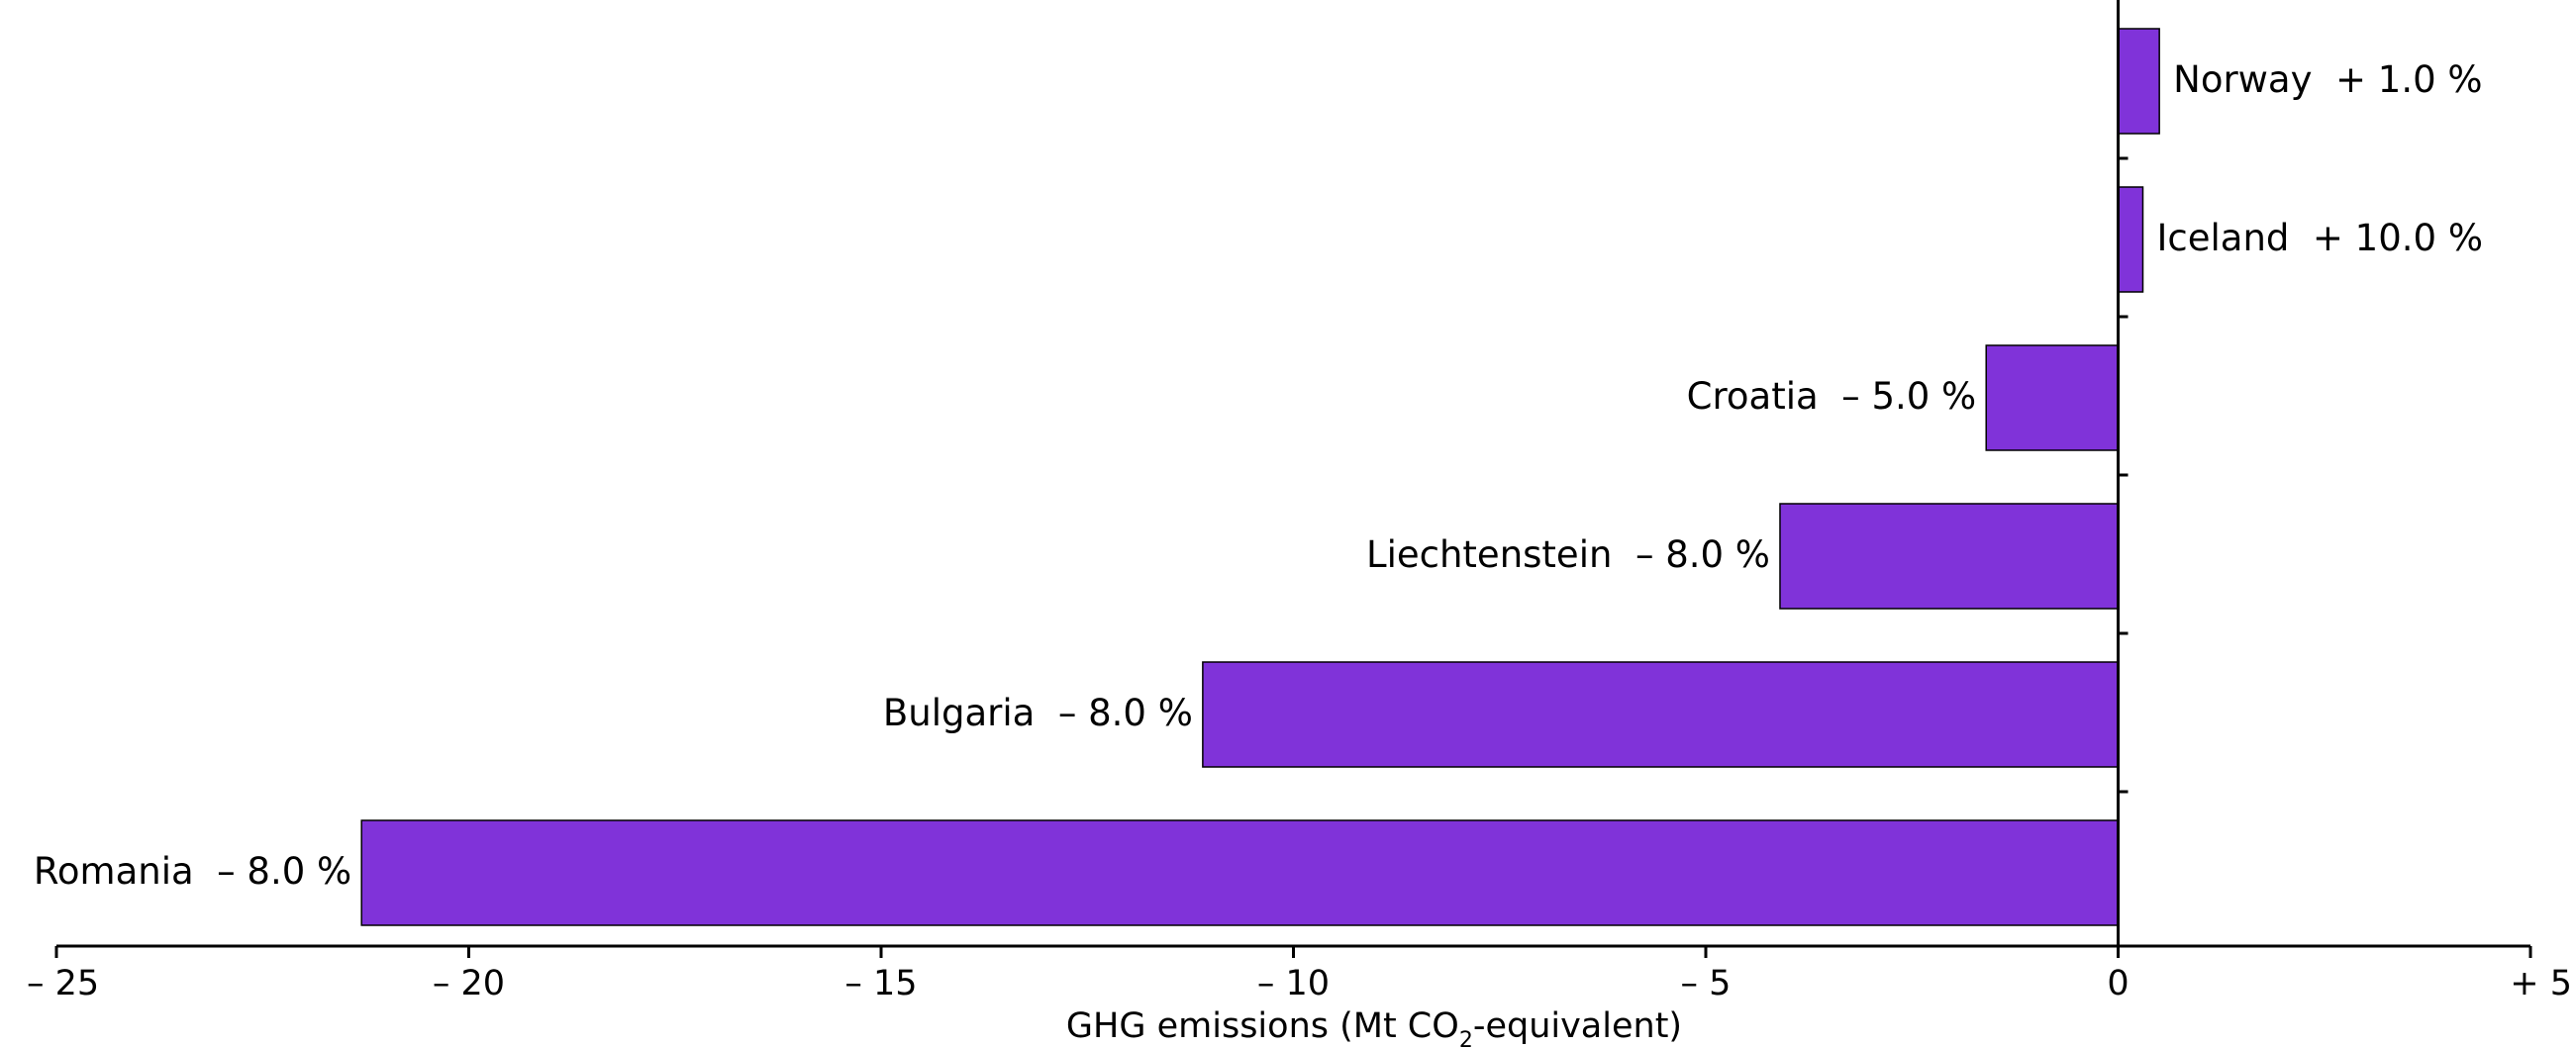 This screenshot has height=1048, width=2576. I want to click on bar-label-iceland: Iceland + 10.0 %, so click(2320, 238).